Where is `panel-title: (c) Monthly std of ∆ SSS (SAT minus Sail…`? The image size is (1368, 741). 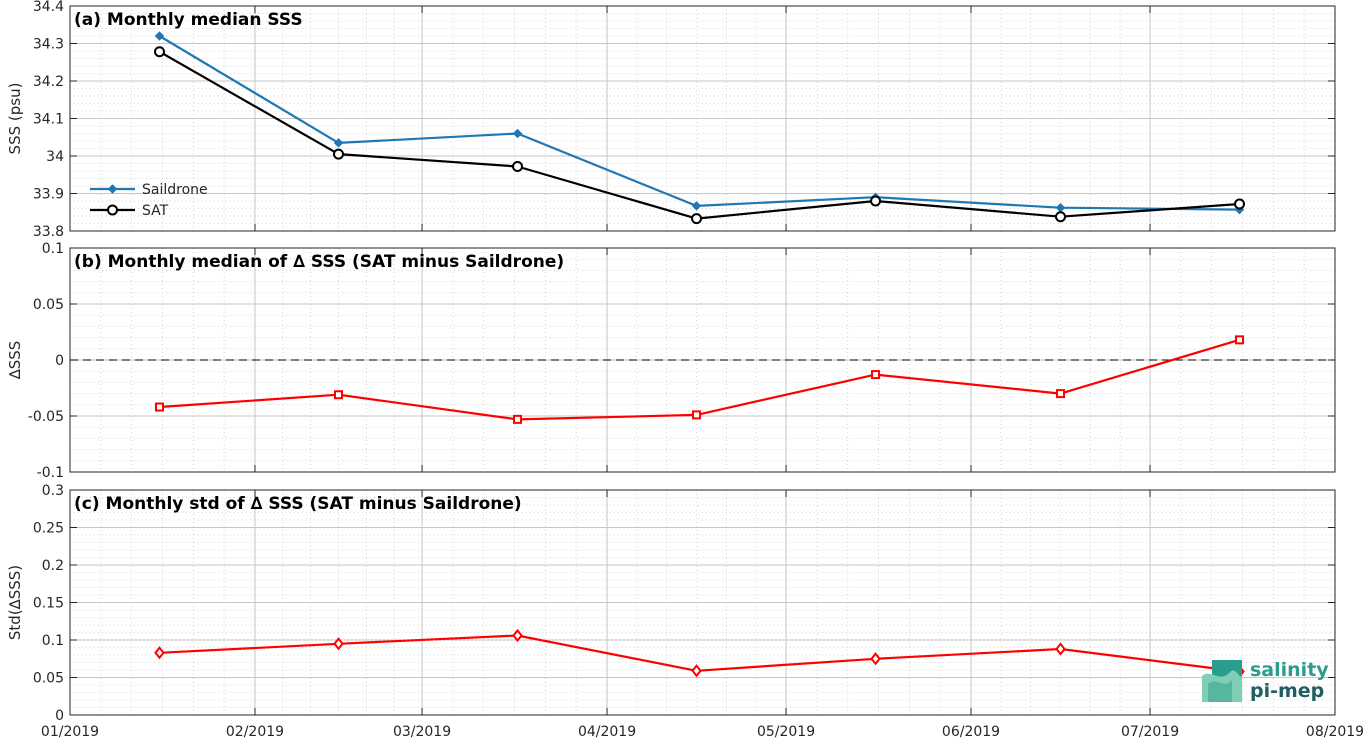
panel-title: (c) Monthly std of ∆ SSS (SAT minus Sail… is located at coordinates (298, 504).